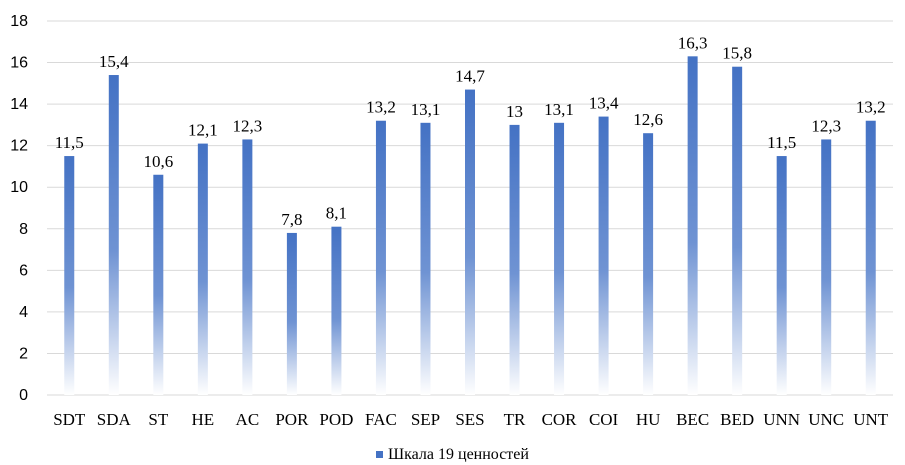  I want to click on data-label-st: 10,6, so click(158, 161).